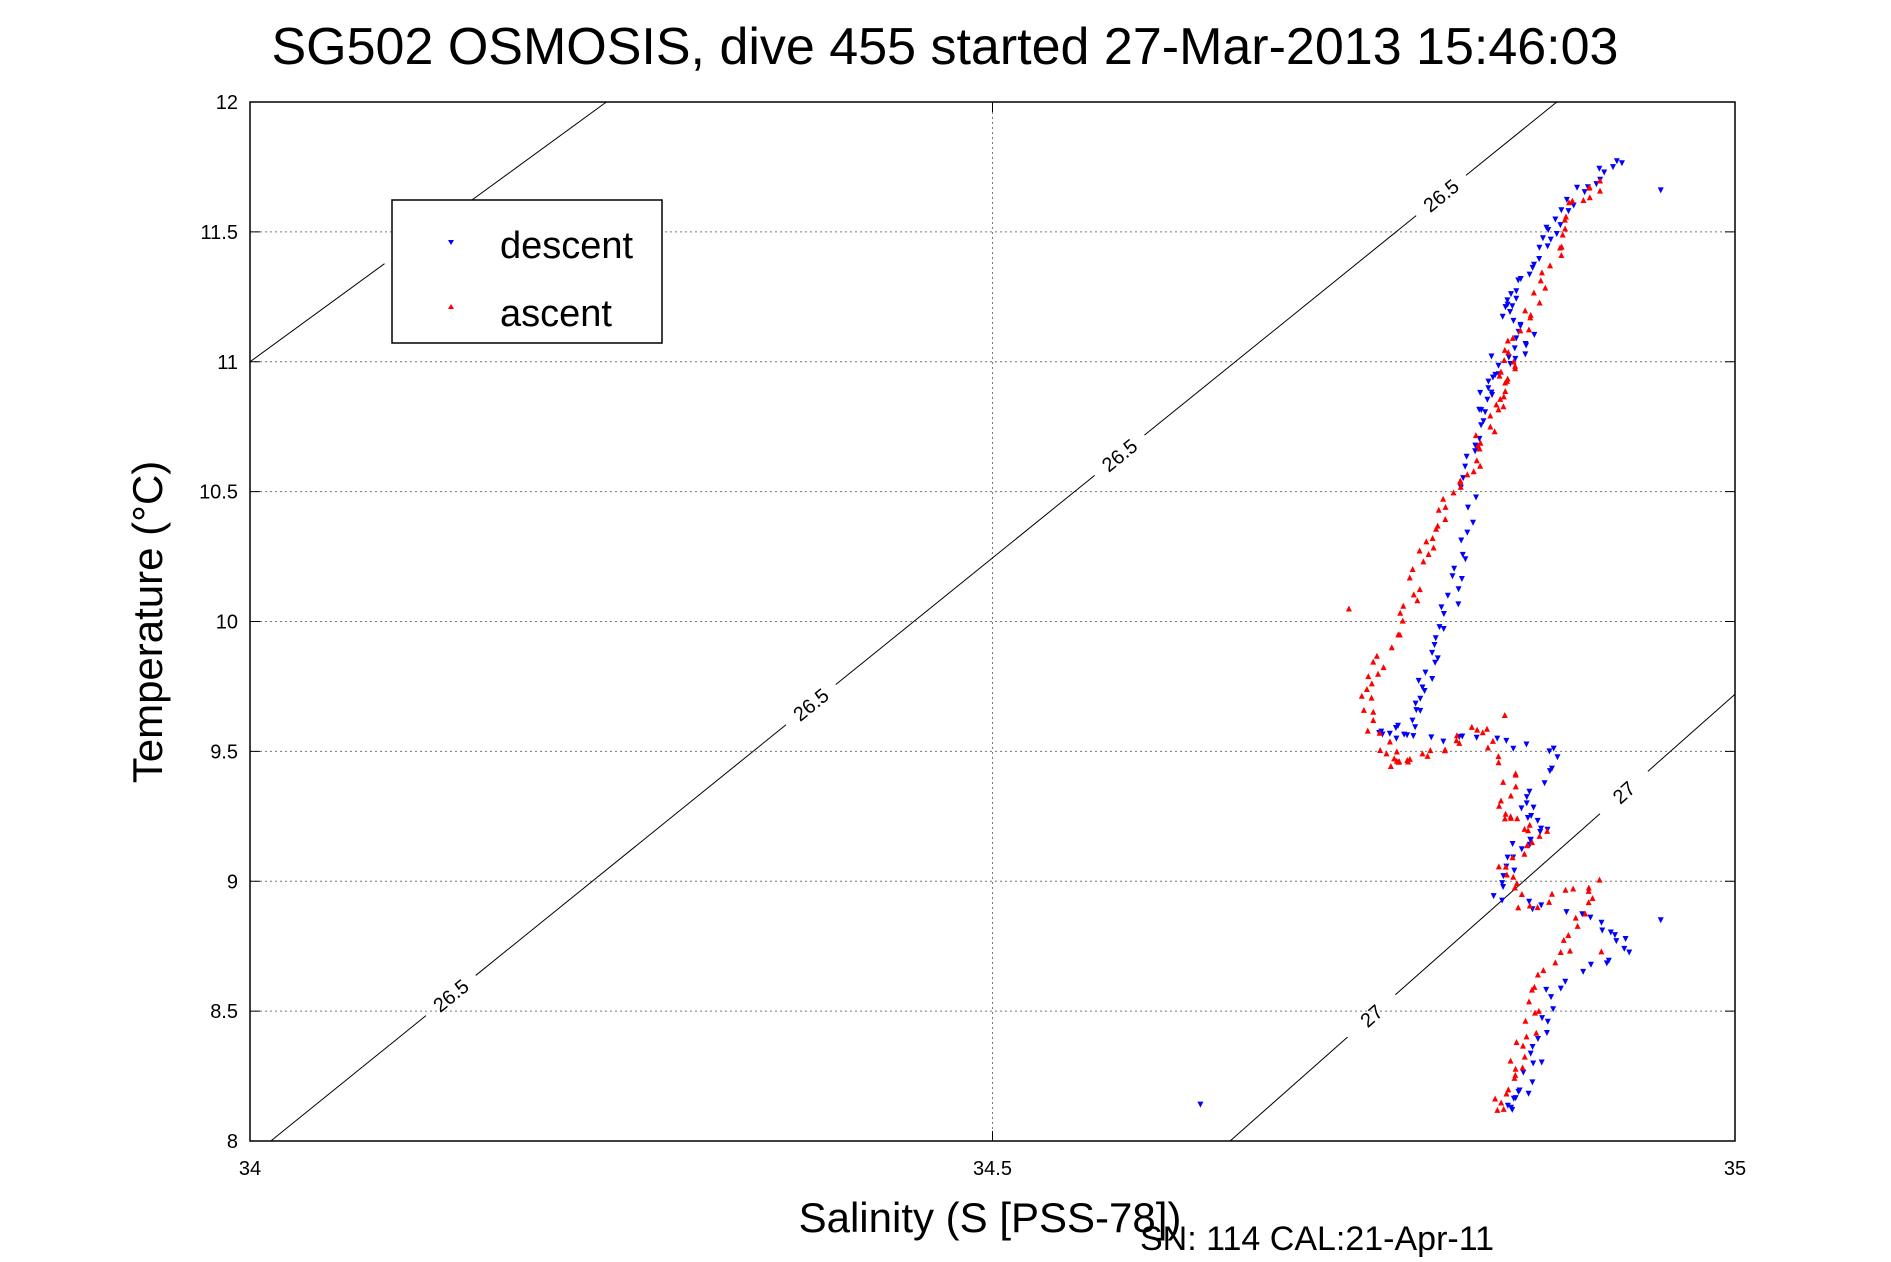 This screenshot has width=1891, height=1262. I want to click on footer-serial-calibration: SN: 114 CAL:21-Apr-11, so click(1317, 1239).